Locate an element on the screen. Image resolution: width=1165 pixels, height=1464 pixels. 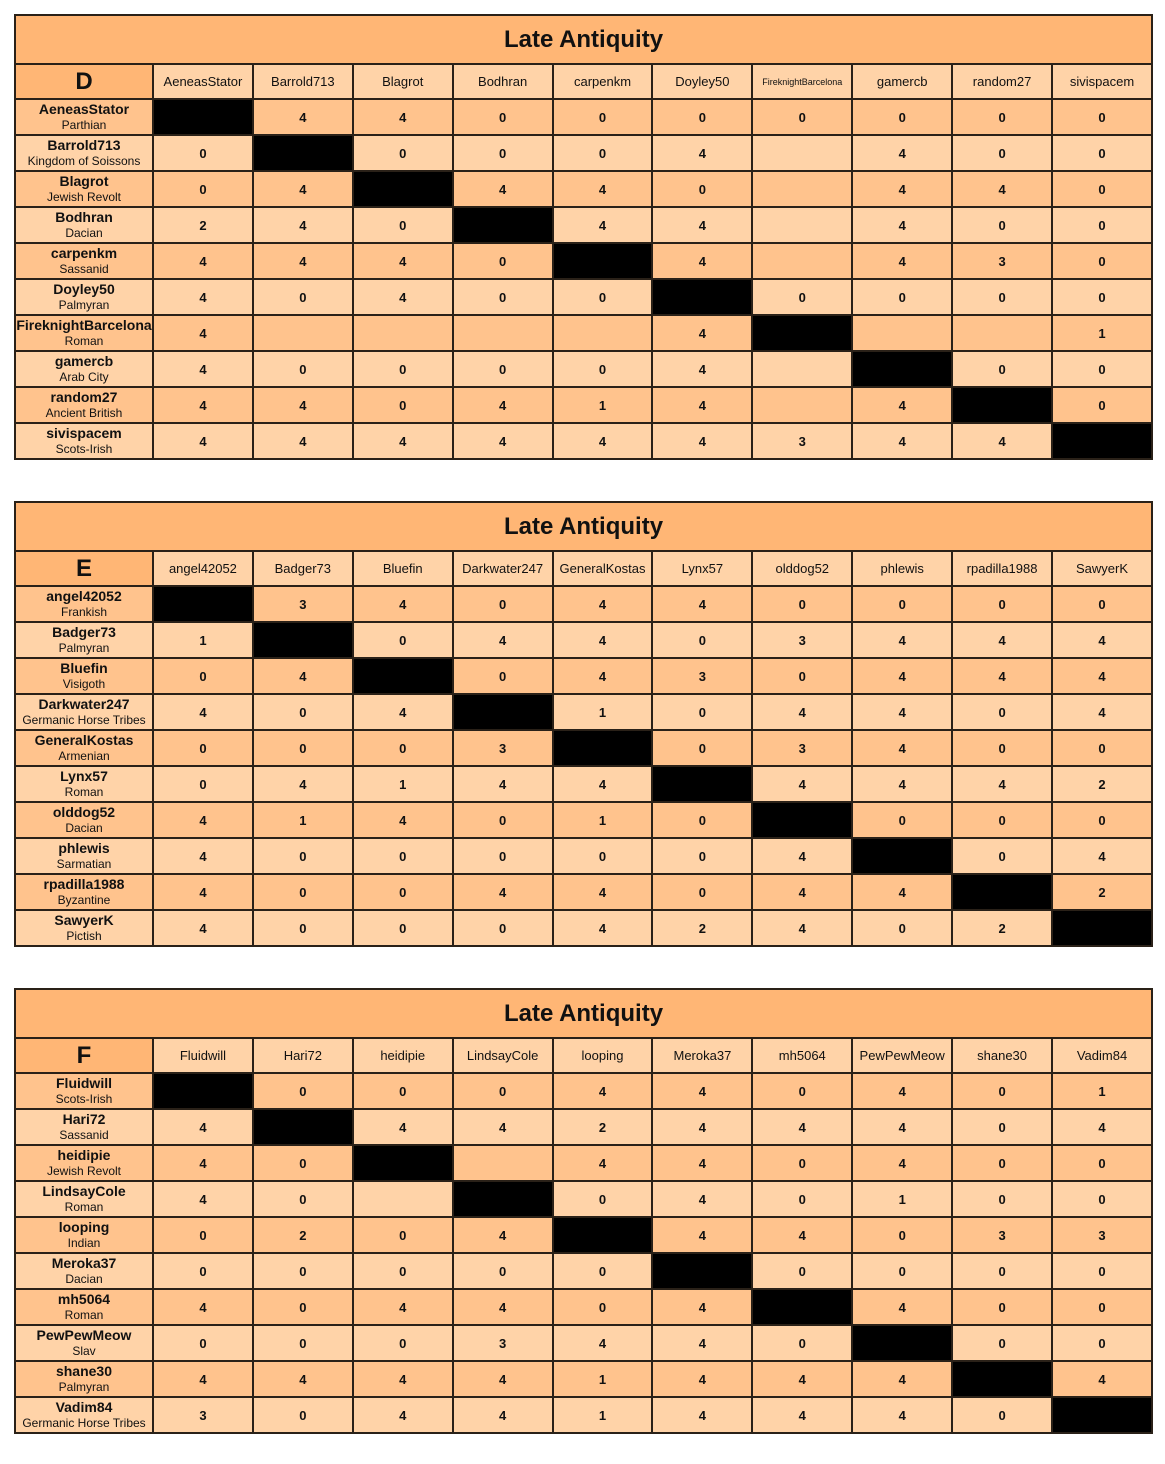
row-header: sivispacem Scots-Irish is located at coordinates (84, 441).